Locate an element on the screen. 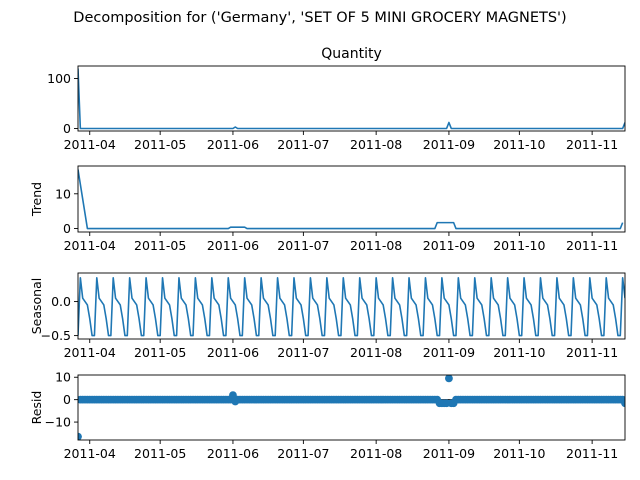 The width and height of the screenshot is (640, 480). ylabel-resid: Resid is located at coordinates (36, 408).